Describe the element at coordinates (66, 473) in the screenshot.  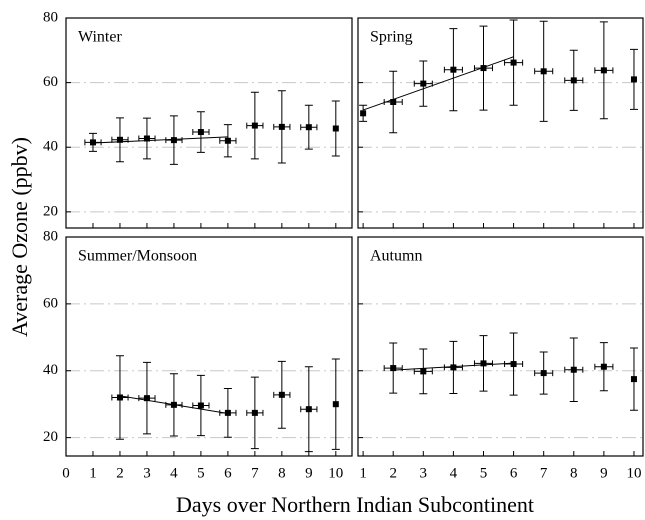
I see `x-tick-label: 0` at that location.